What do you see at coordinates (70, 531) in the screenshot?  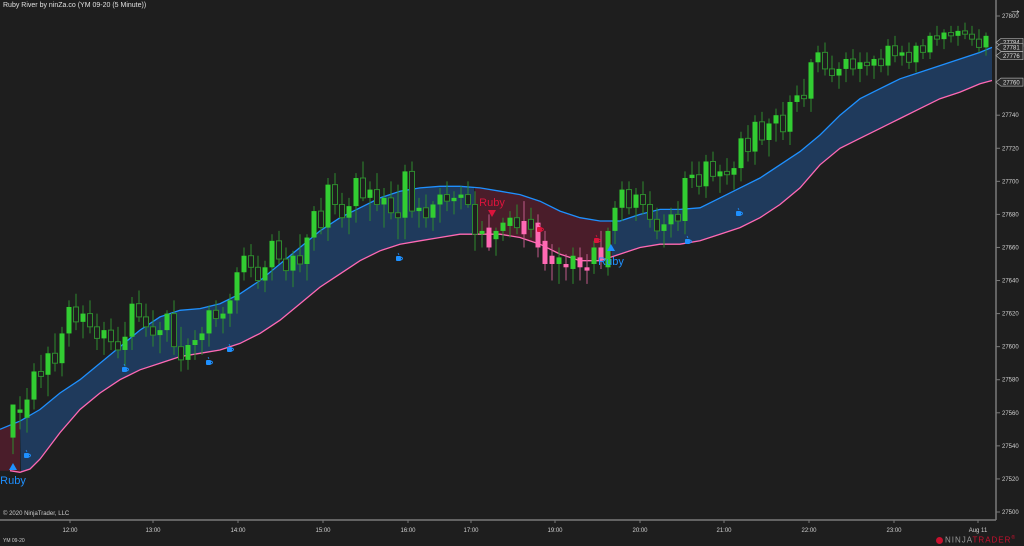 I see `time-tick-label: 12:00` at bounding box center [70, 531].